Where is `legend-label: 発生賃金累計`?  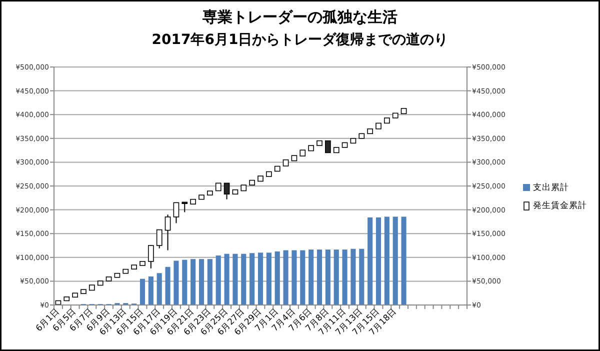 legend-label: 発生賃金累計 is located at coordinates (560, 205).